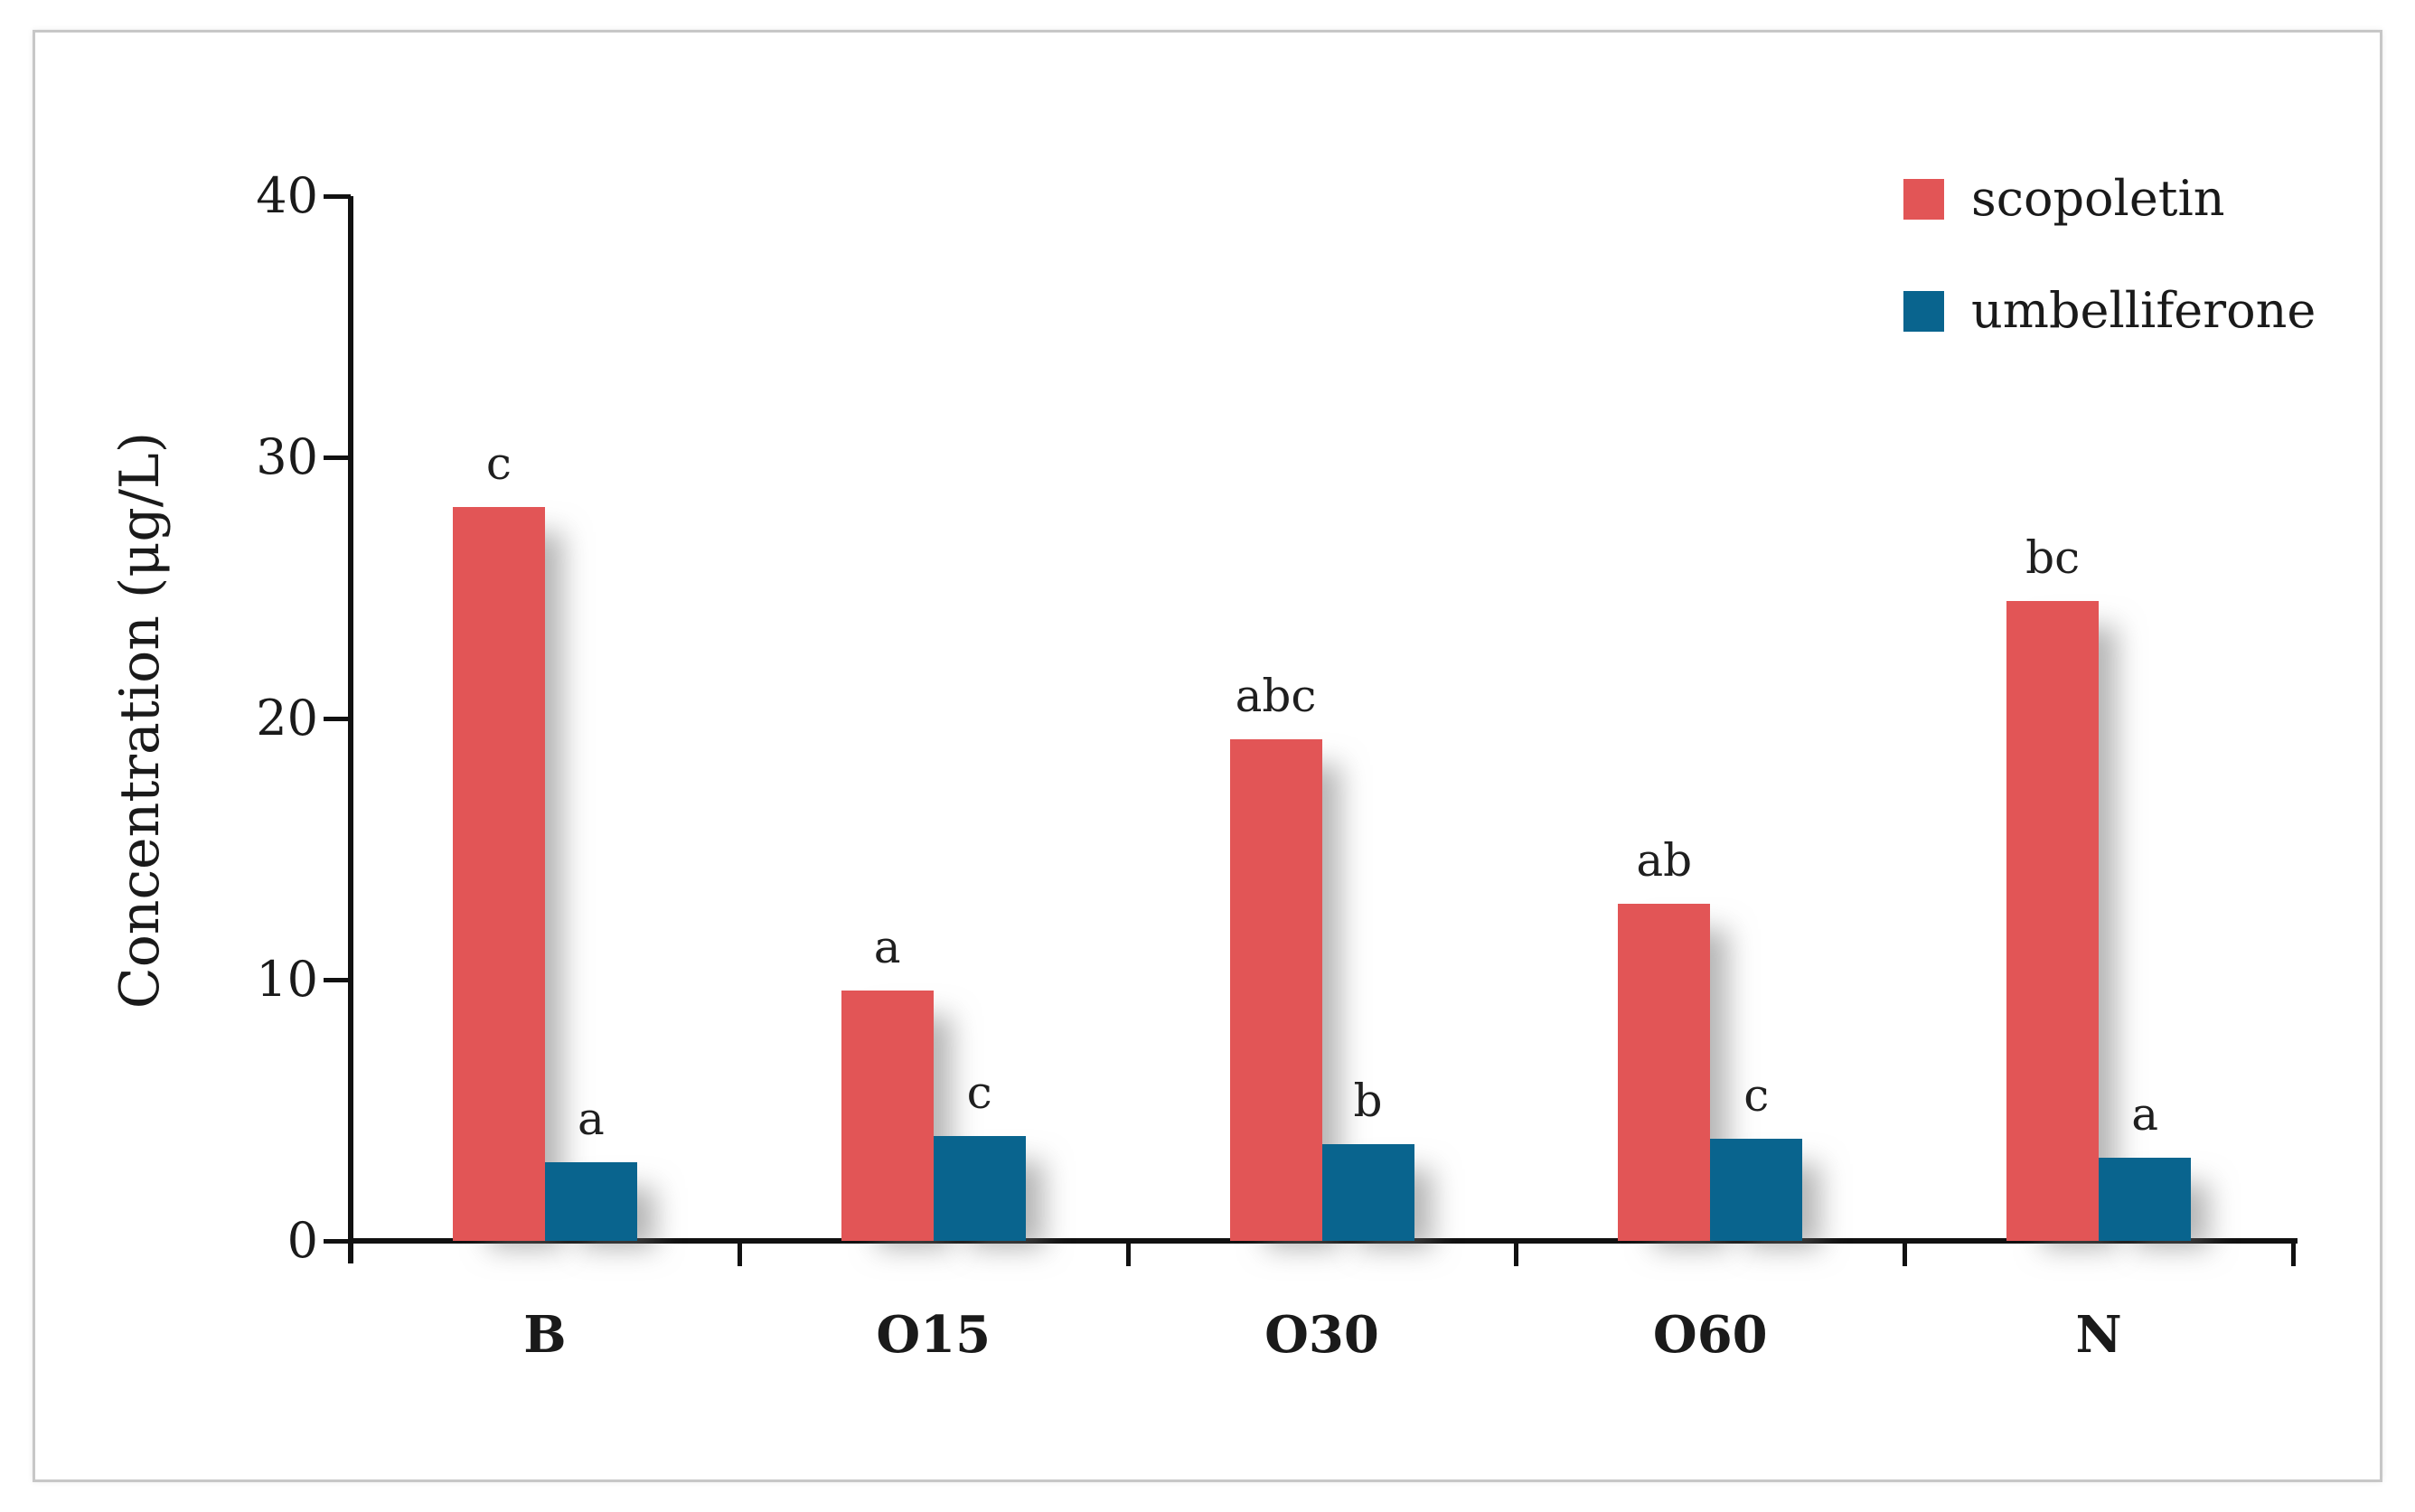 The width and height of the screenshot is (2415, 1512). What do you see at coordinates (287, 456) in the screenshot?
I see `y-tick-label: 30` at bounding box center [287, 456].